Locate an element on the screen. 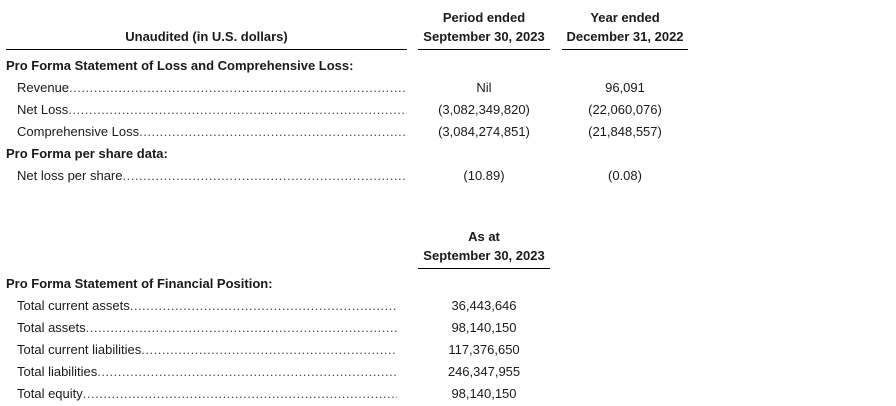 Image resolution: width=896 pixels, height=406 pixels. table-row: Total liabilities 246,347,955 is located at coordinates (451, 372).